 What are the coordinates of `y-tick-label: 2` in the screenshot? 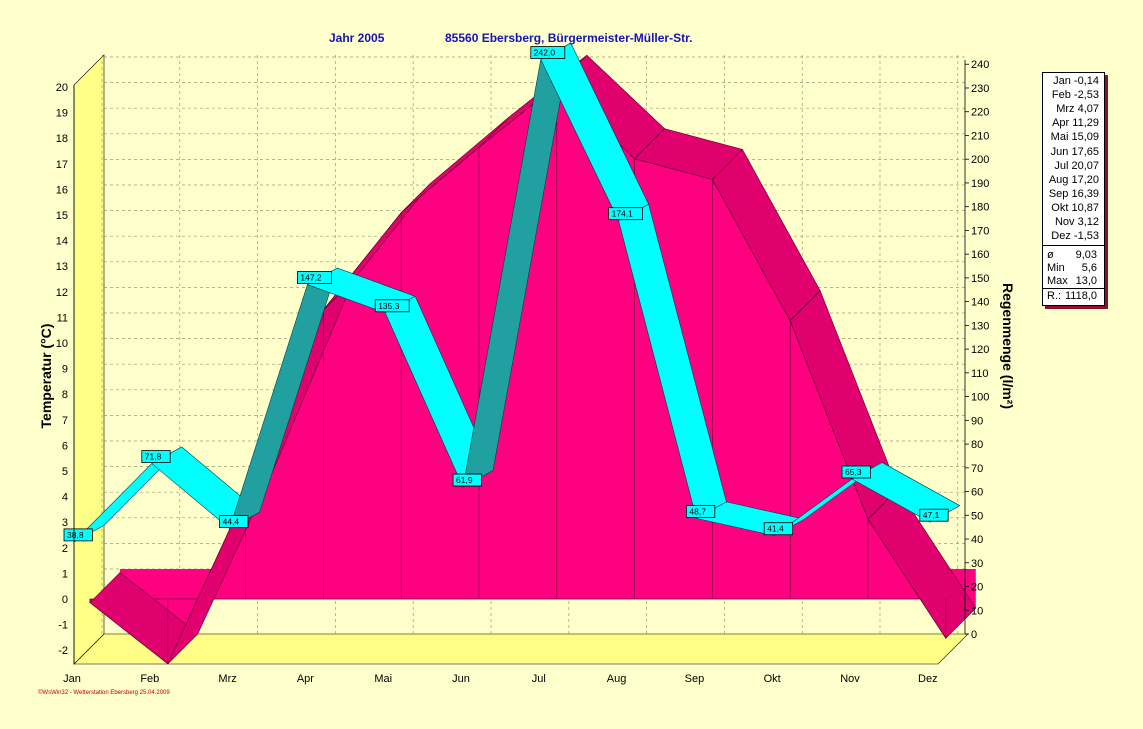 It's located at (65, 549).